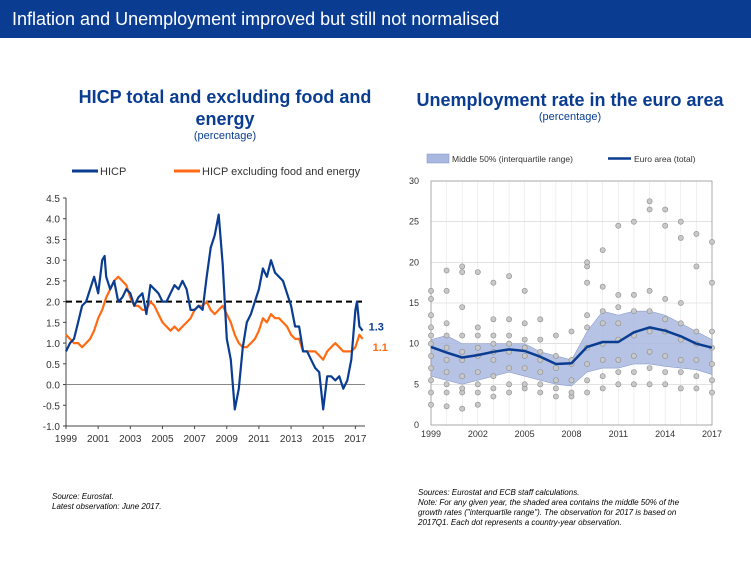  Describe the element at coordinates (113, 172) in the screenshot. I see `legend-label-hicp: HICP` at that location.